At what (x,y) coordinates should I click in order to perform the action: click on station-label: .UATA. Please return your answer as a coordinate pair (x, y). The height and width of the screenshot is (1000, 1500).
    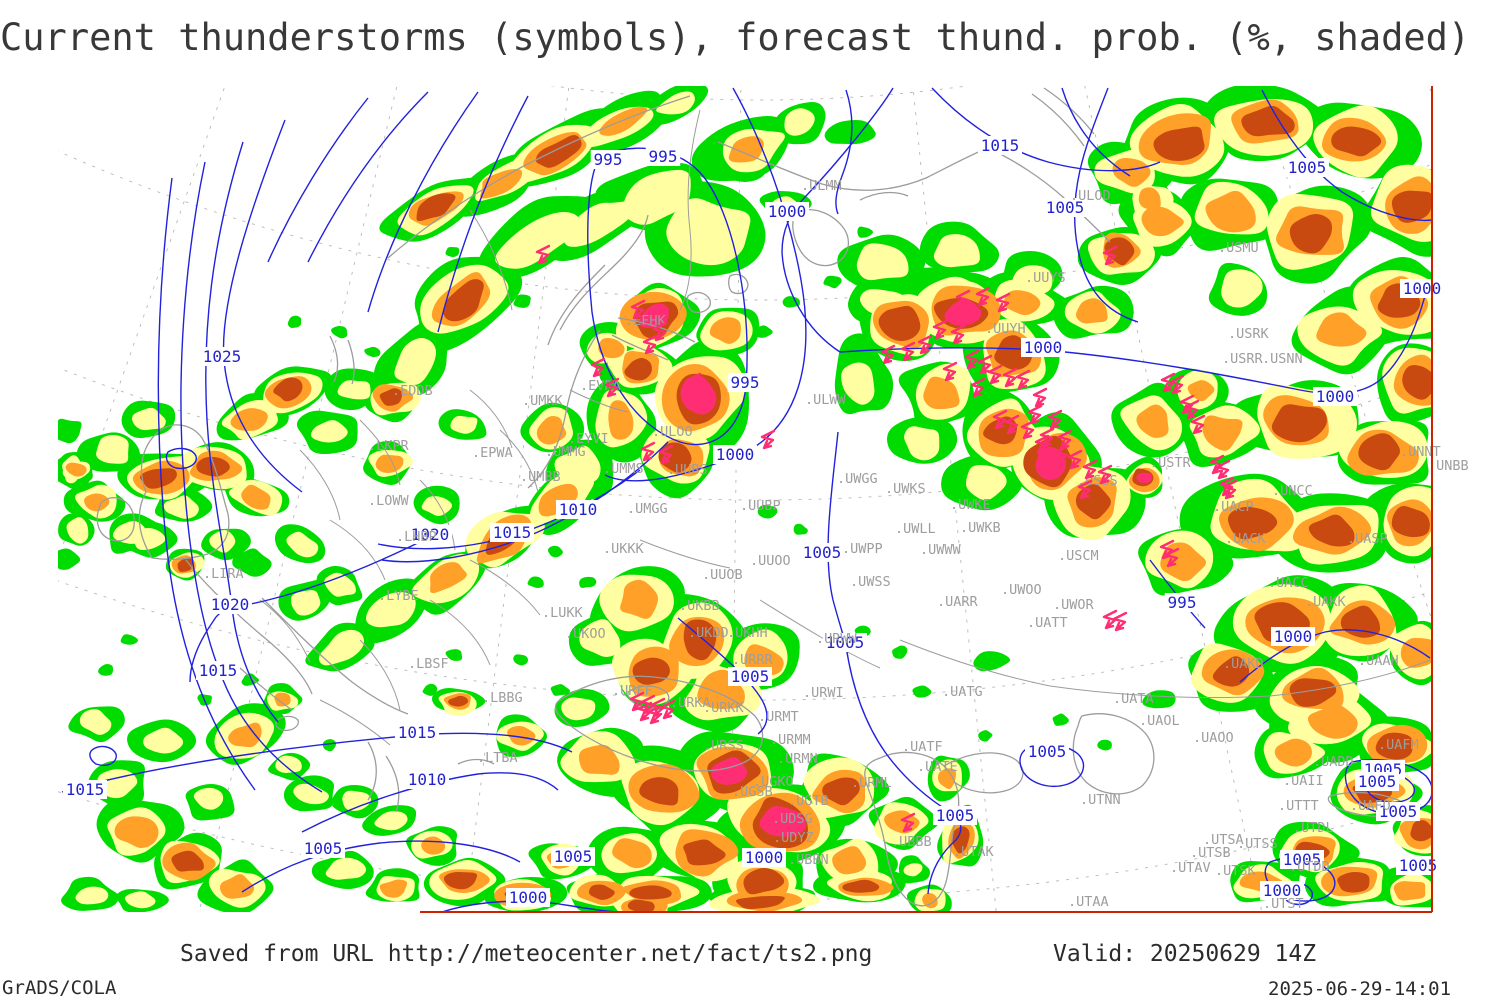
    Looking at the image, I should click on (1133, 699).